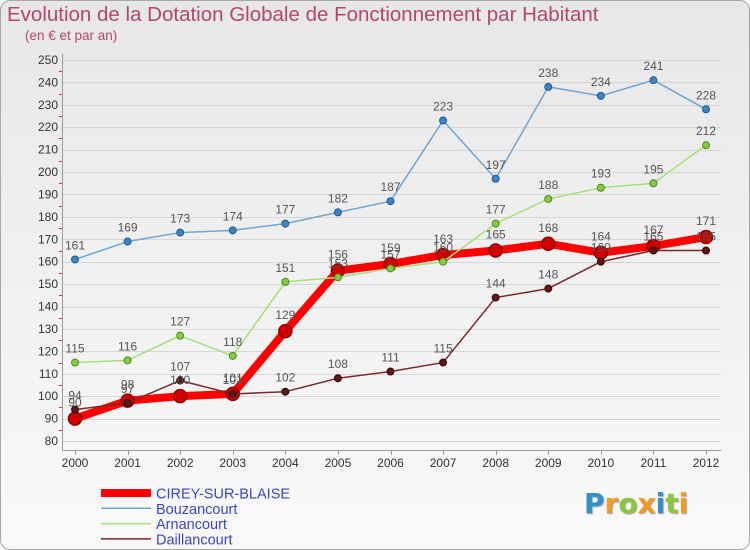 The image size is (750, 550). What do you see at coordinates (660, 503) in the screenshot?
I see `logo-letter-5: i` at bounding box center [660, 503].